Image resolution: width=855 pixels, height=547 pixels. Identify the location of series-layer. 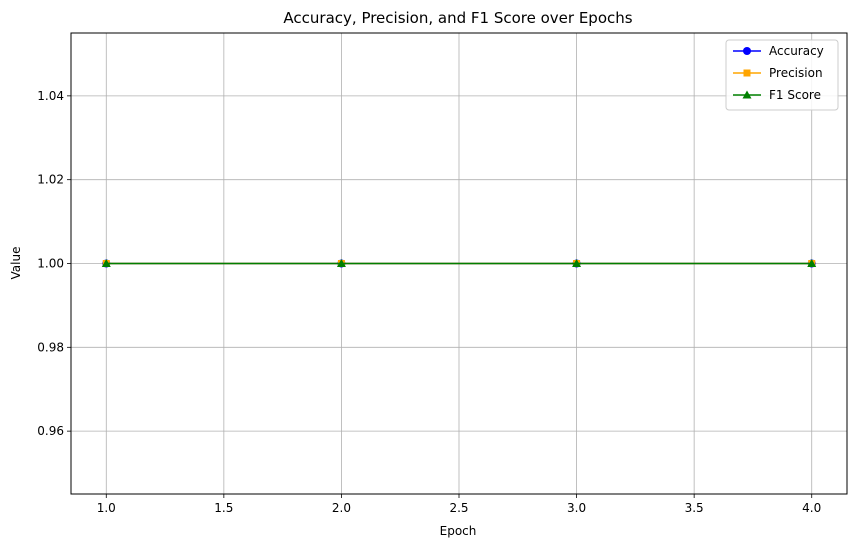
(459, 263).